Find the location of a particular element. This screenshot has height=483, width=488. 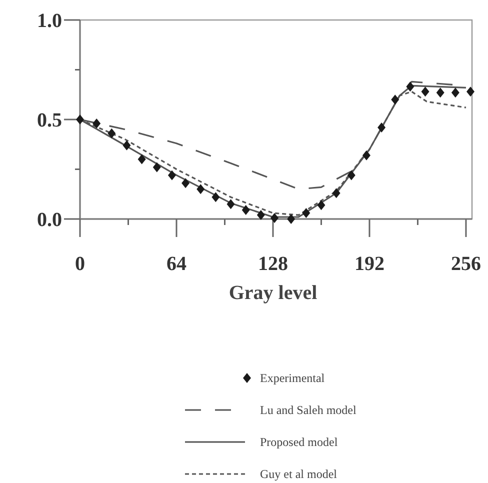

x-tick-label: 0 is located at coordinates (80, 264).